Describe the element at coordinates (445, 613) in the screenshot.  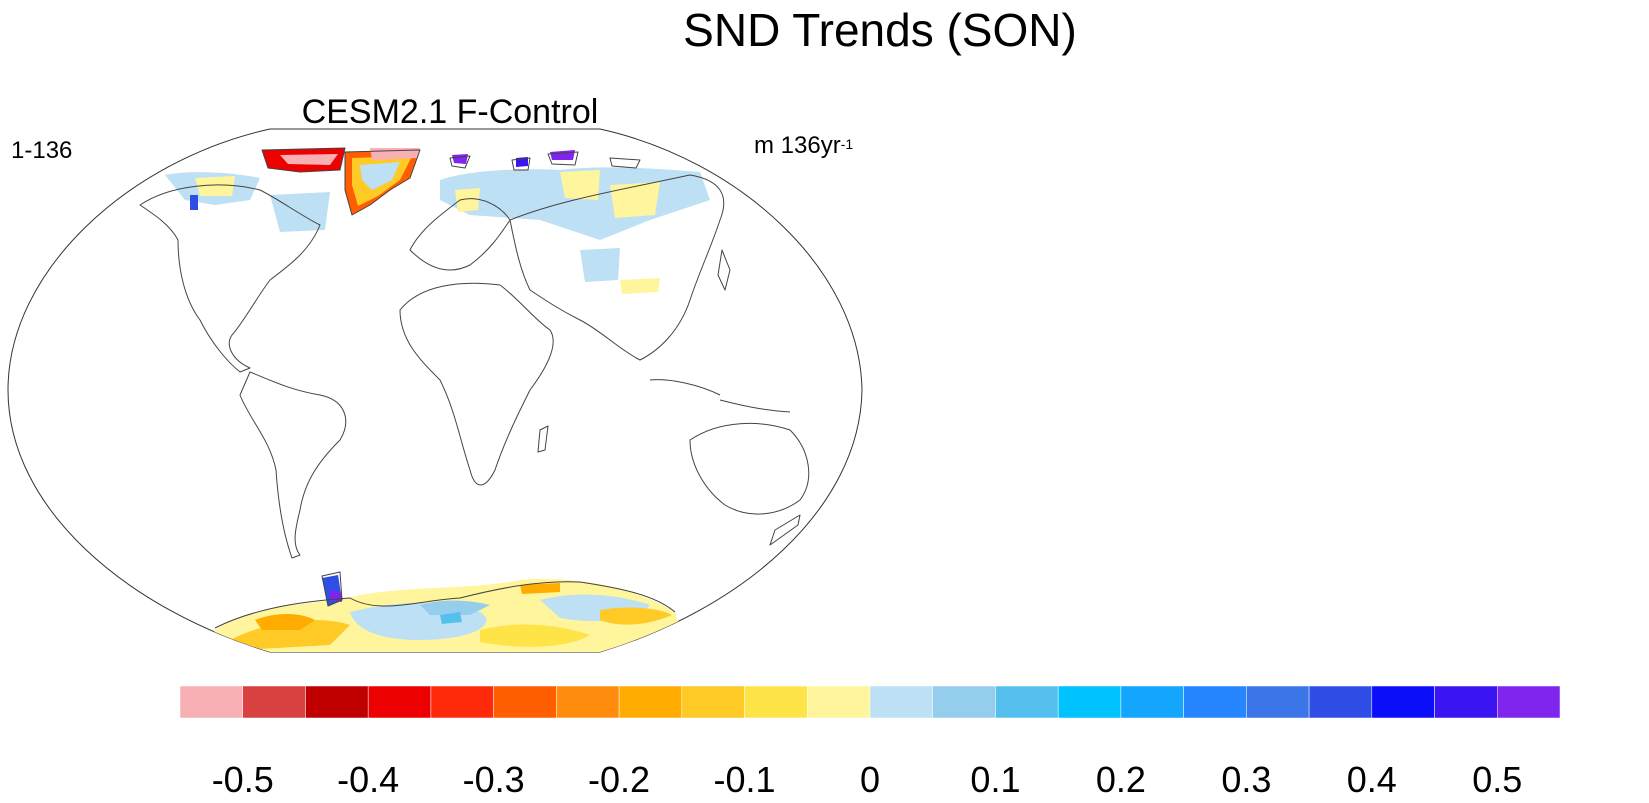
I see `antarctica-shading` at that location.